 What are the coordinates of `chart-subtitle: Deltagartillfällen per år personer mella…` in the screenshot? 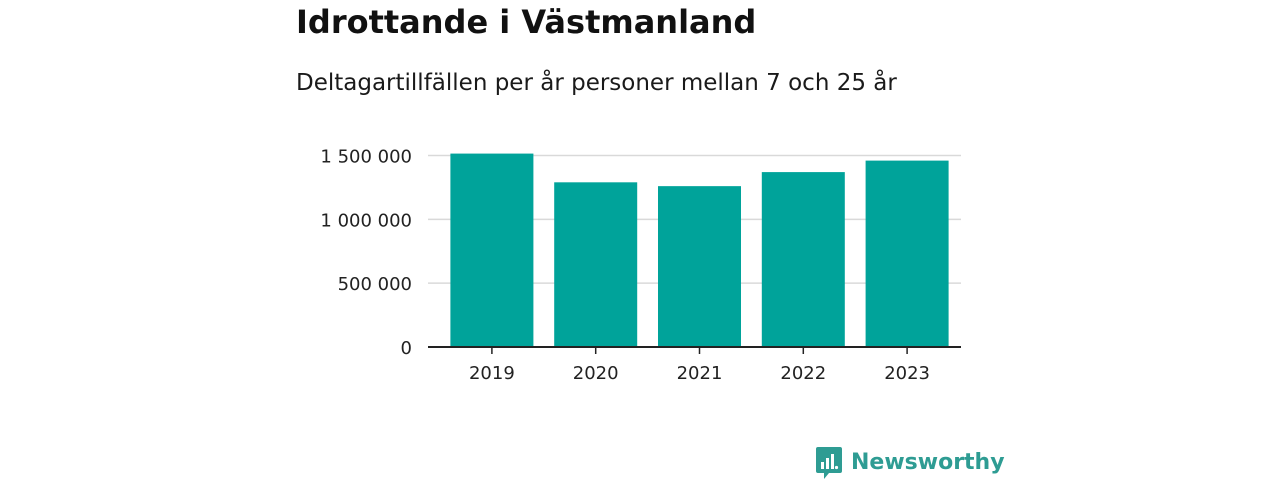 It's located at (596, 83).